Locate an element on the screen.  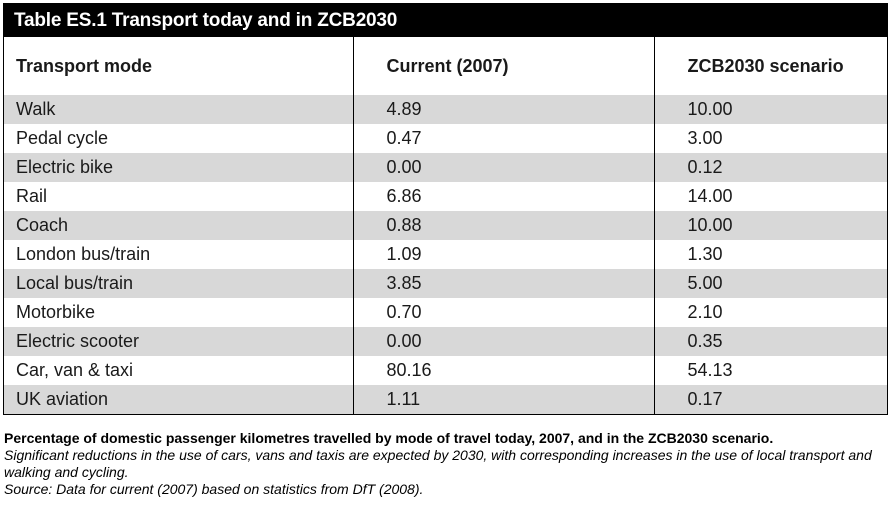
header-transport-mode: Transport mode is located at coordinates (84, 65).